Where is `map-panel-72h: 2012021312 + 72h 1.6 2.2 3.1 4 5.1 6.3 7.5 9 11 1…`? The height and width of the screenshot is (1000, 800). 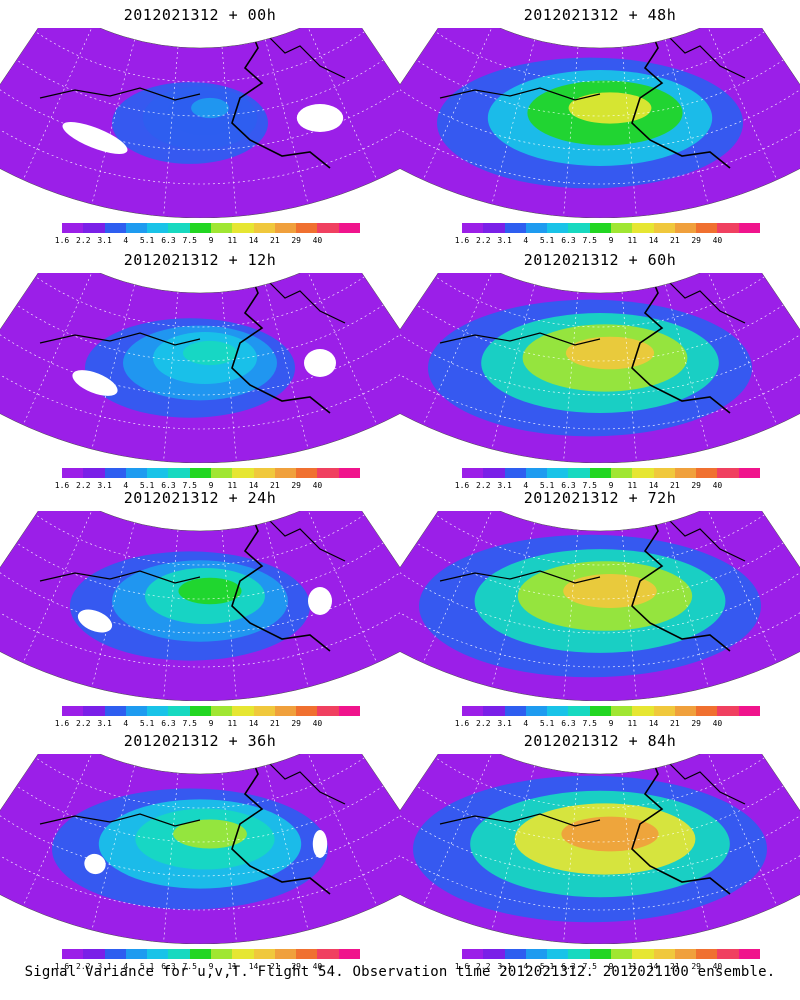
map-panel-72h: 2012021312 + 72h 1.6 2.2 3.1 4 5.1 6.3 7.5 9 11 1… is located at coordinates (600, 605).